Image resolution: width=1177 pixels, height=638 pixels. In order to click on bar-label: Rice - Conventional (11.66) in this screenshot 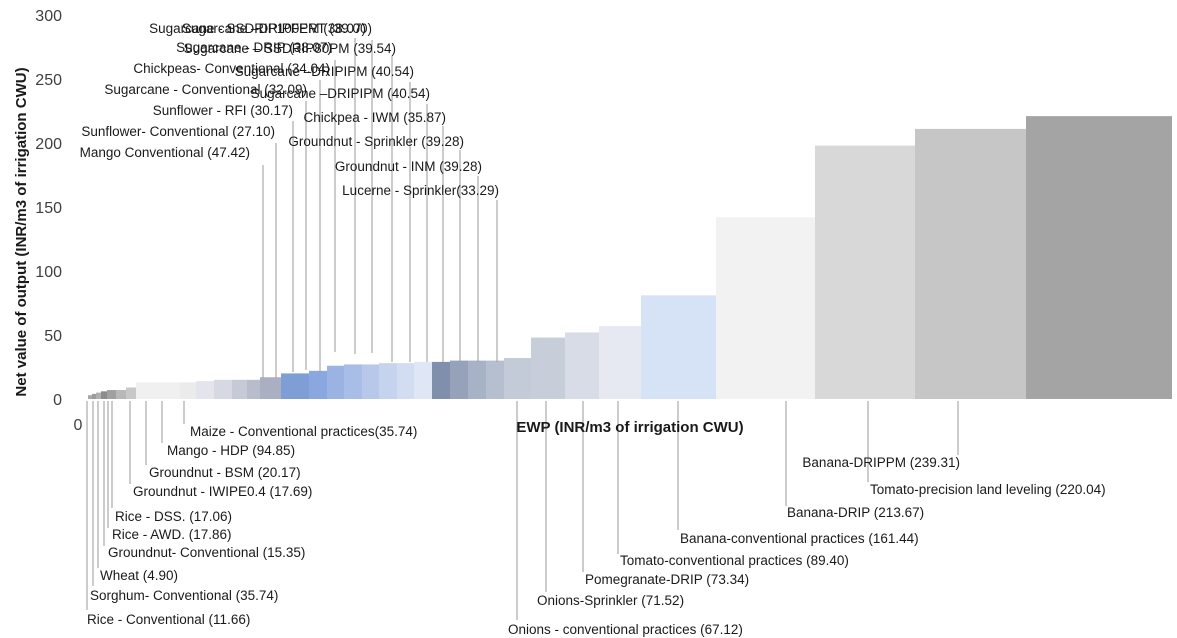, I will do `click(168, 619)`.